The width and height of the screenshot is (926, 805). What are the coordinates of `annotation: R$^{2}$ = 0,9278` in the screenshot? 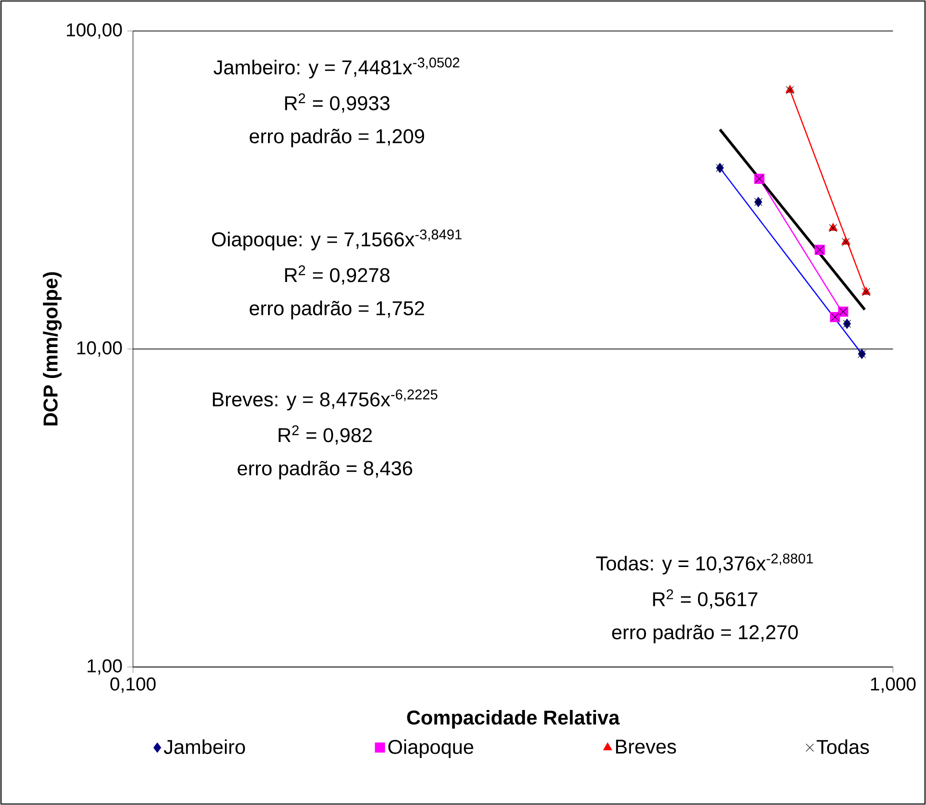 It's located at (337, 275).